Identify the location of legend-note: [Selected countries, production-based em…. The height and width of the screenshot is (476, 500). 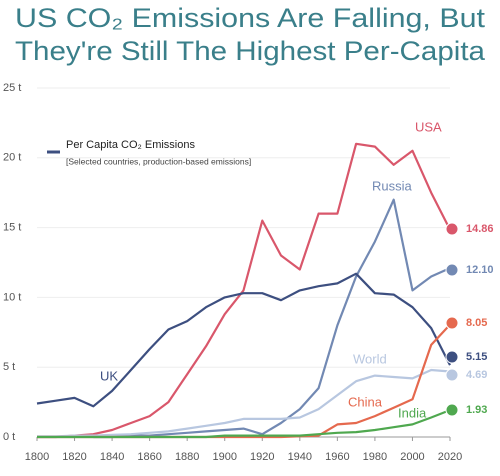
(158, 161).